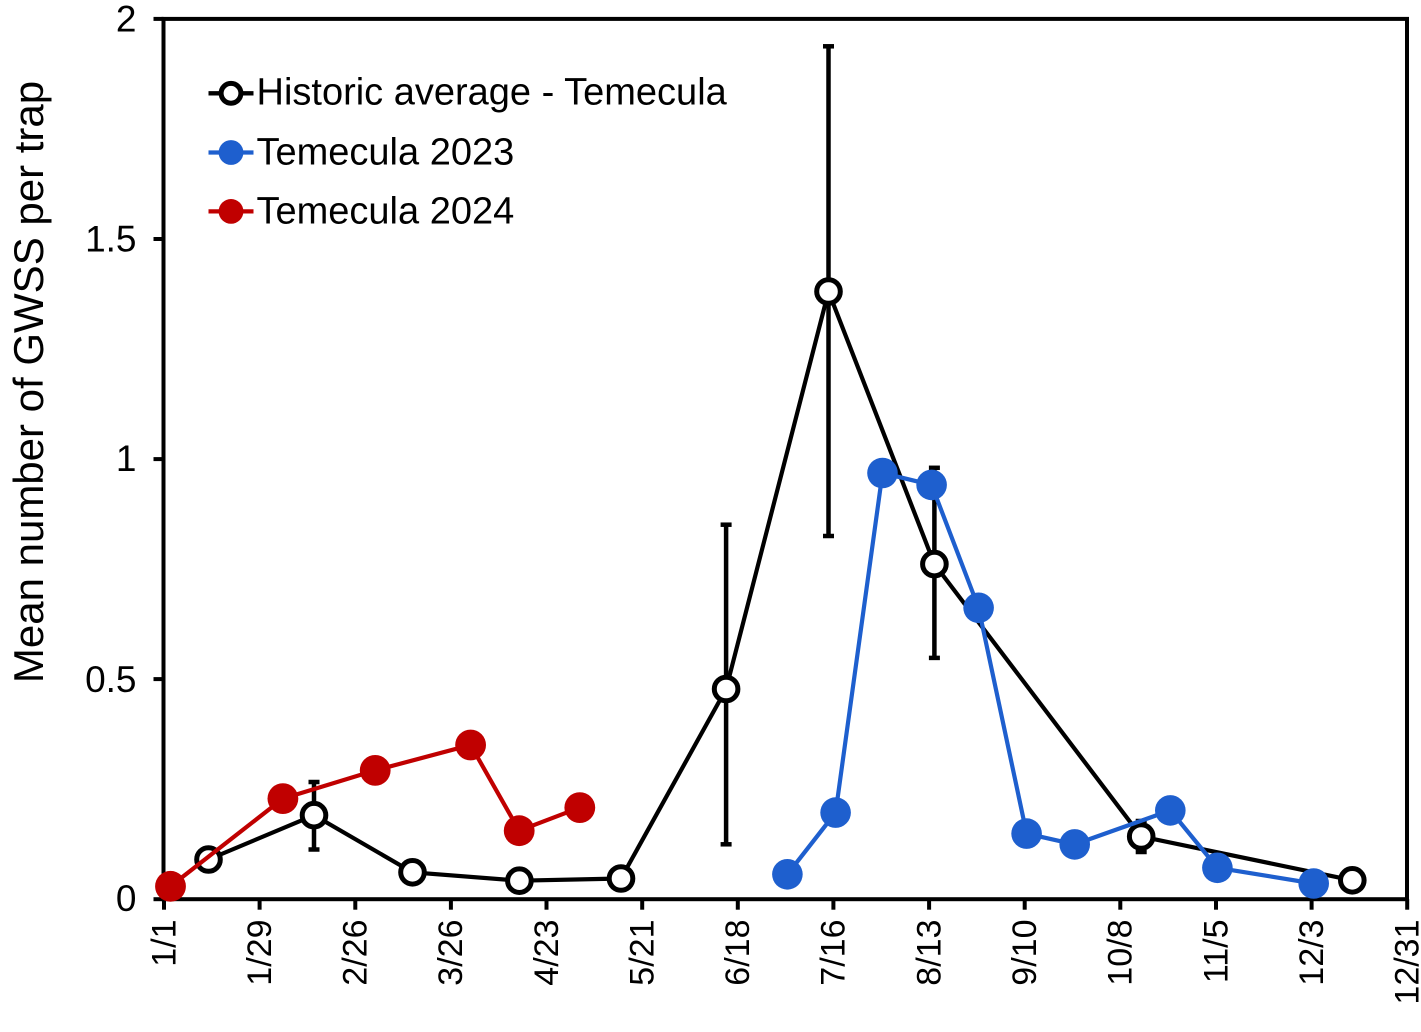 The height and width of the screenshot is (1032, 1421). Describe the element at coordinates (1405, 962) in the screenshot. I see `svg-text: 12/31` at that location.